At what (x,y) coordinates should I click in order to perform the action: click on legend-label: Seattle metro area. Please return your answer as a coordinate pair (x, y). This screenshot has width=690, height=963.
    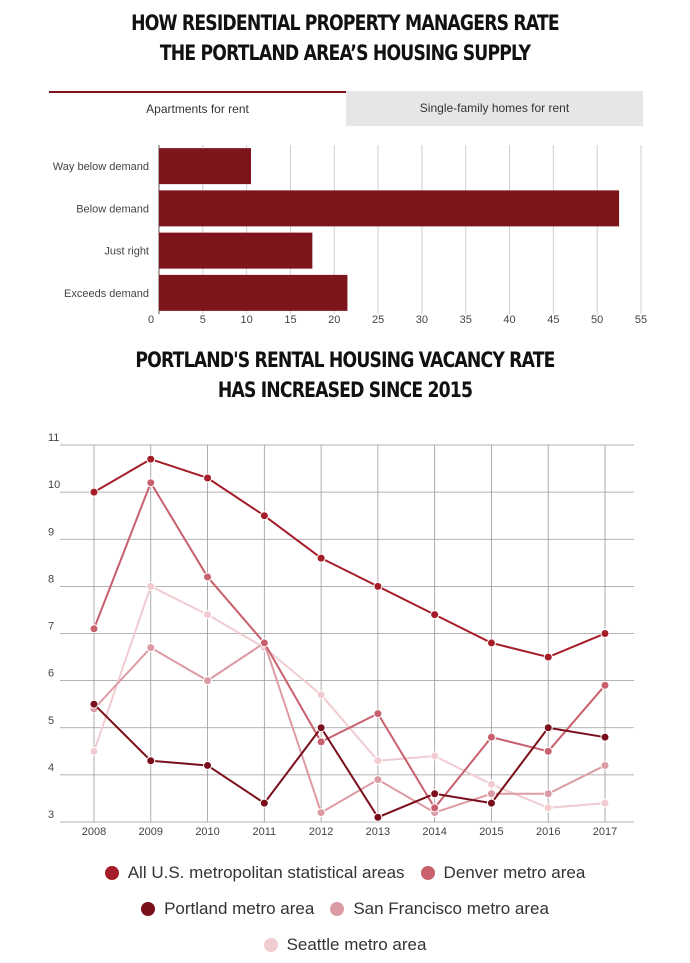
    Looking at the image, I should click on (356, 944).